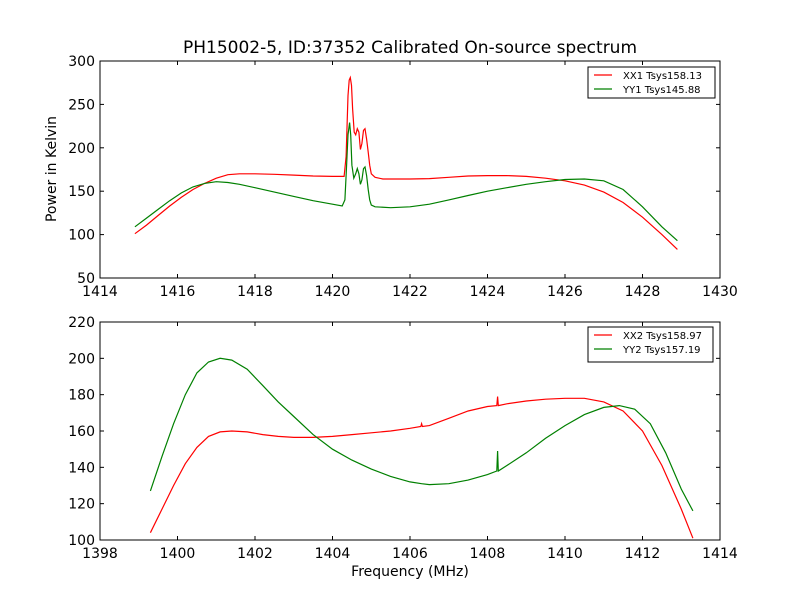  I want to click on y-tick-label: 300, so click(81, 62).